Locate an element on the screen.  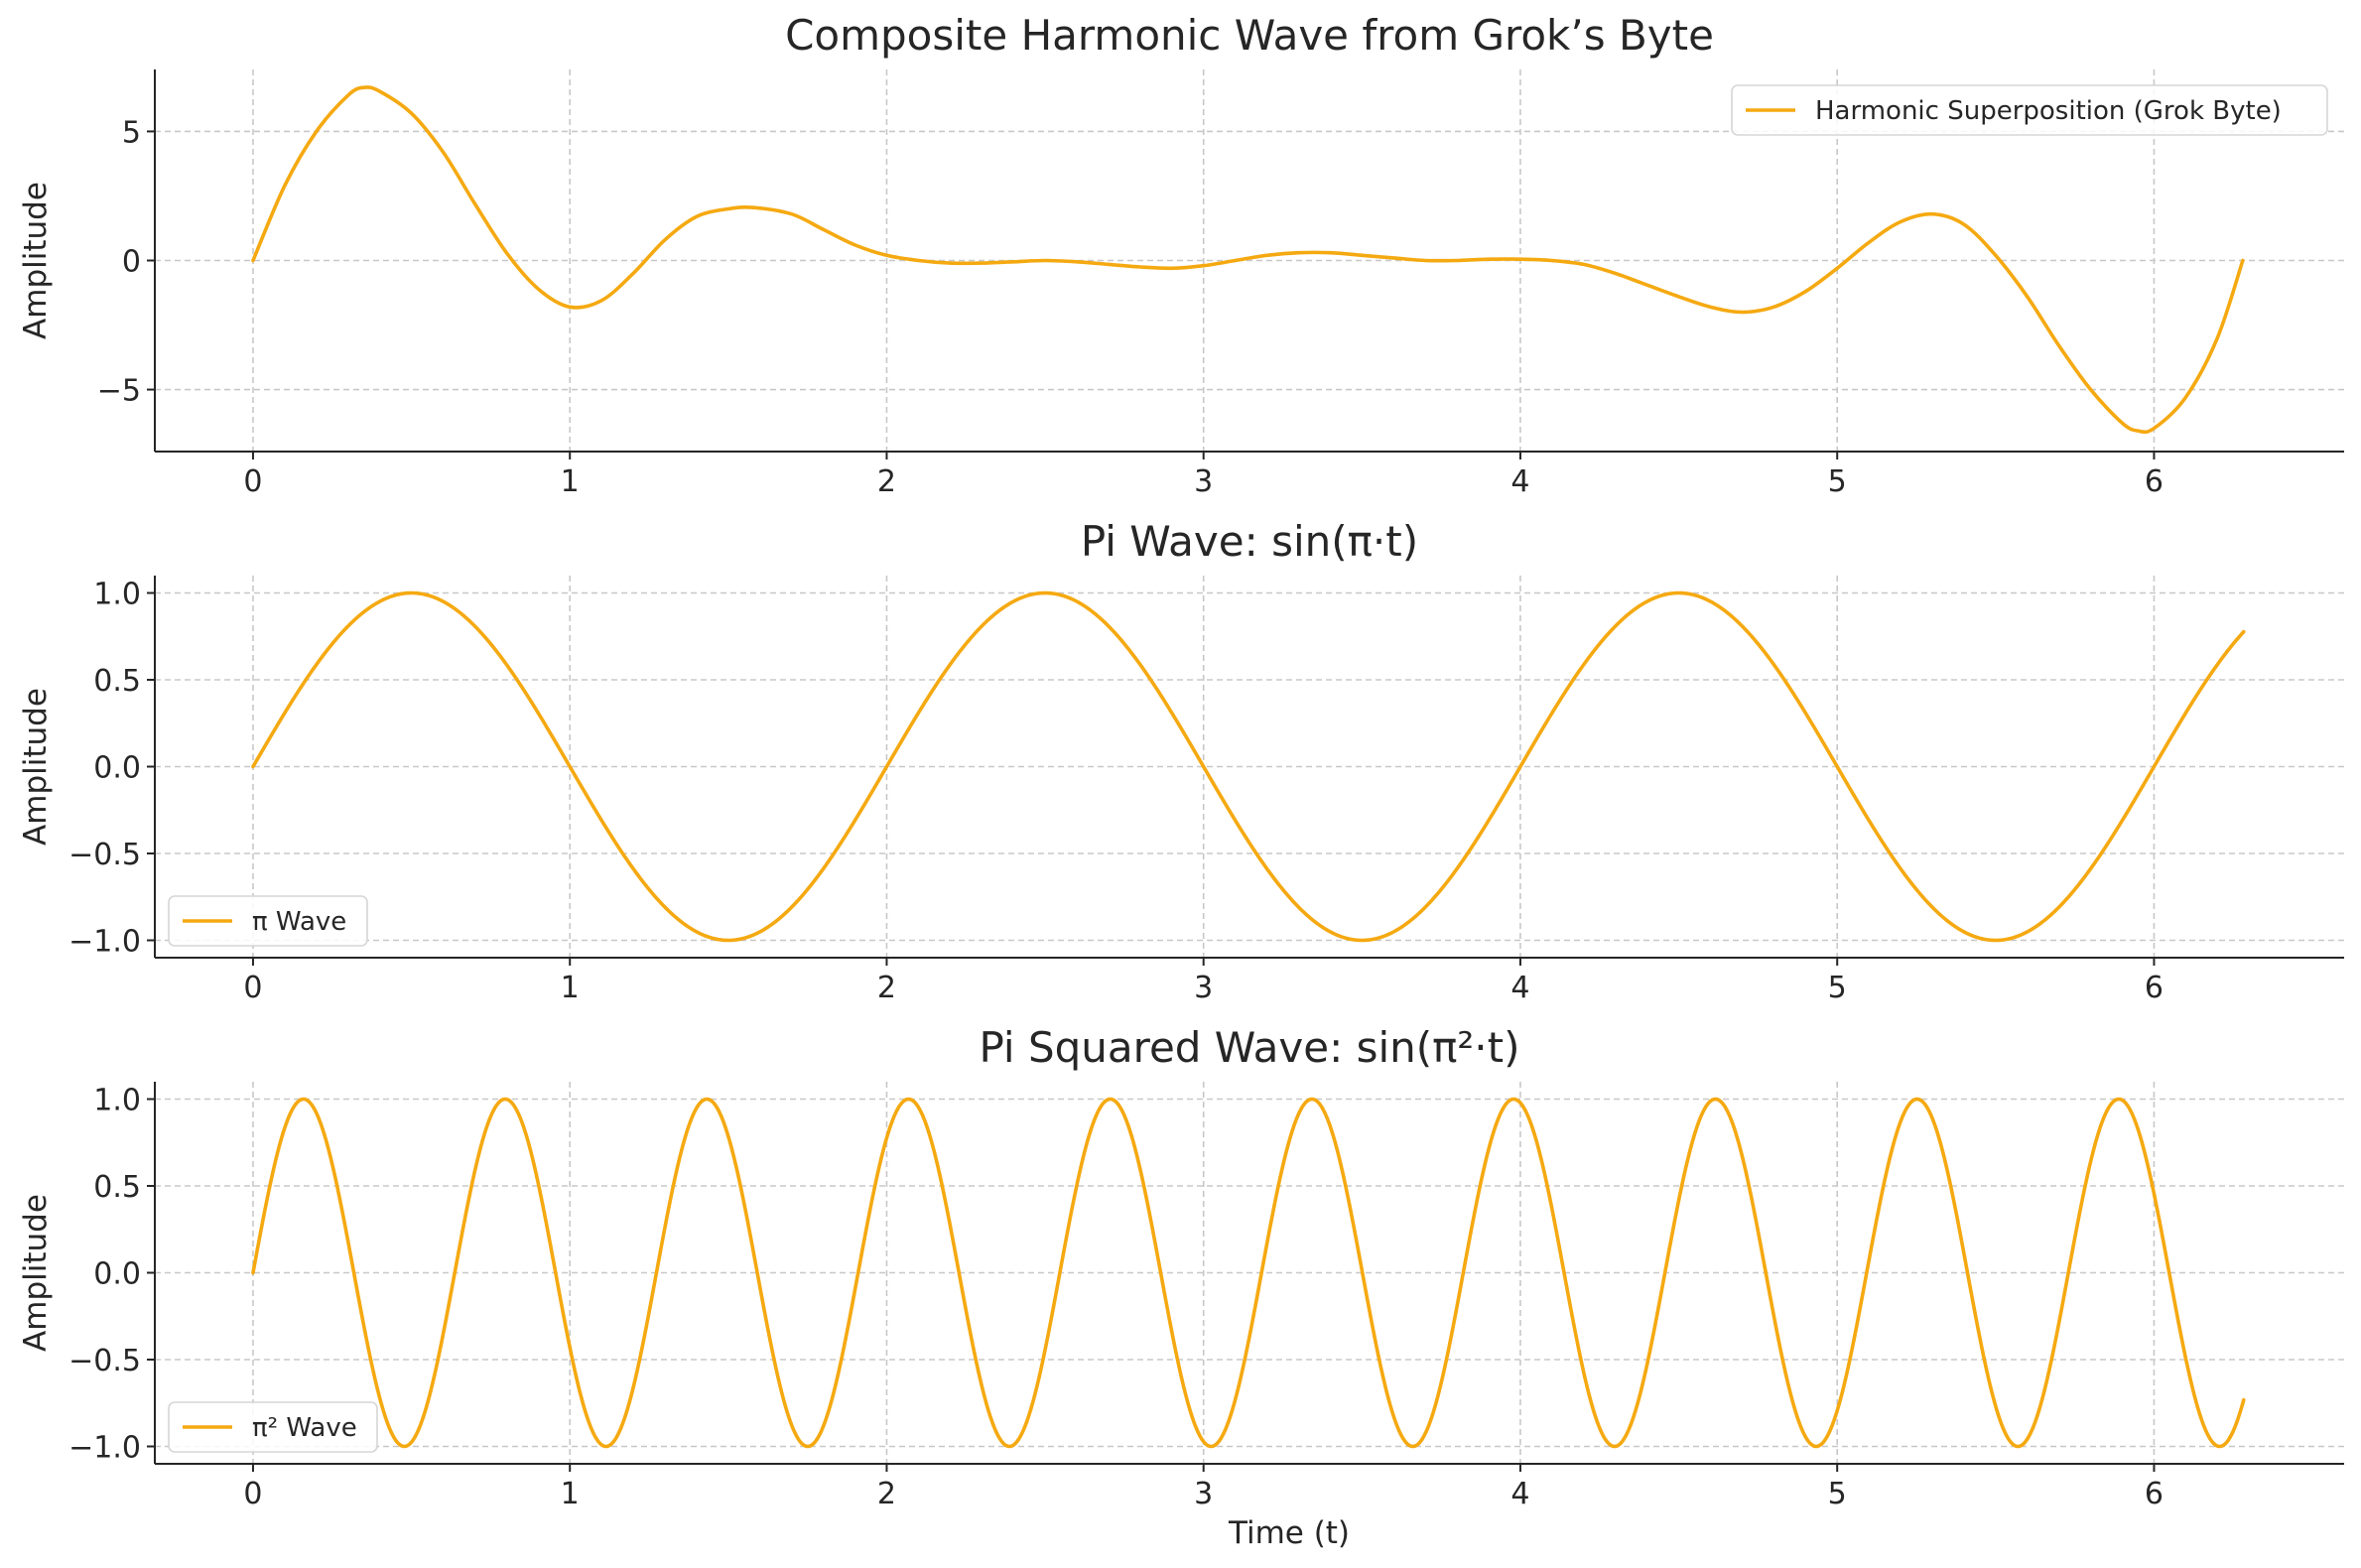
chart-title: Pi Squared Wave: sin(π²·t) is located at coordinates (1250, 1047).